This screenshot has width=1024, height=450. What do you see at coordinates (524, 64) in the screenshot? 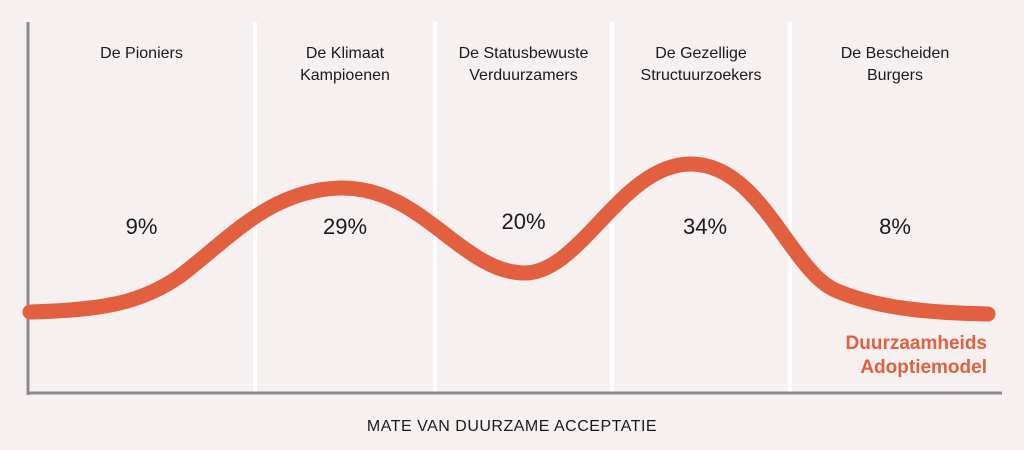
I see `segment-label: De Statusbewuste Verduurzamers` at bounding box center [524, 64].